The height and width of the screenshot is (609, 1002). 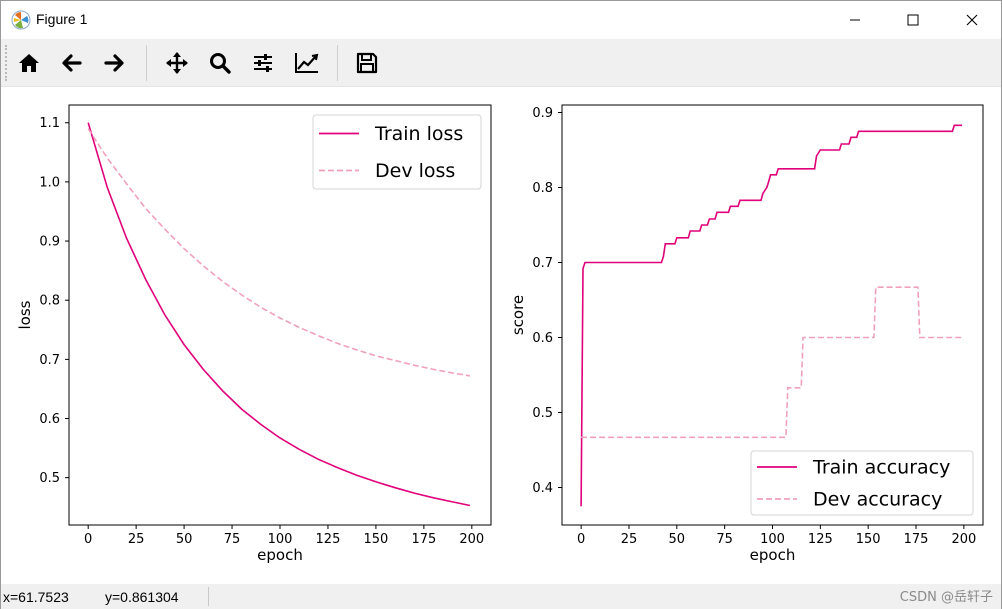 I want to click on close-icon, so click(x=972, y=20).